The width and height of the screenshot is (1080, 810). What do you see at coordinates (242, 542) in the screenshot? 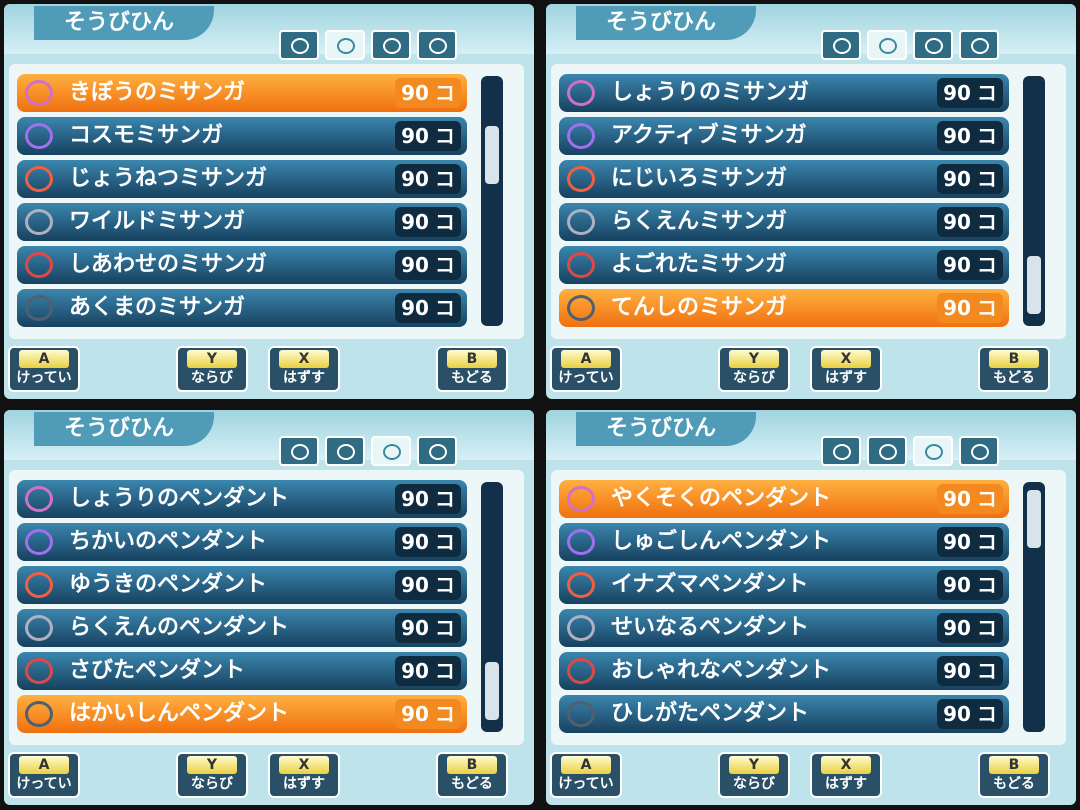
I see `item-row: ちかいのペンダント 90 コ` at bounding box center [242, 542].